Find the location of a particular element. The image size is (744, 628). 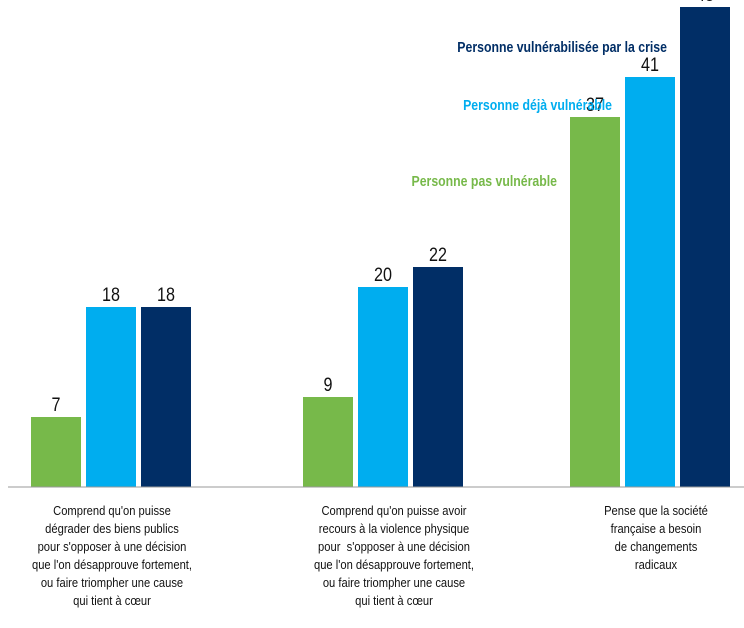

category-label-1-line-4: que l'on désapprouve fortement, is located at coordinates (112, 564).